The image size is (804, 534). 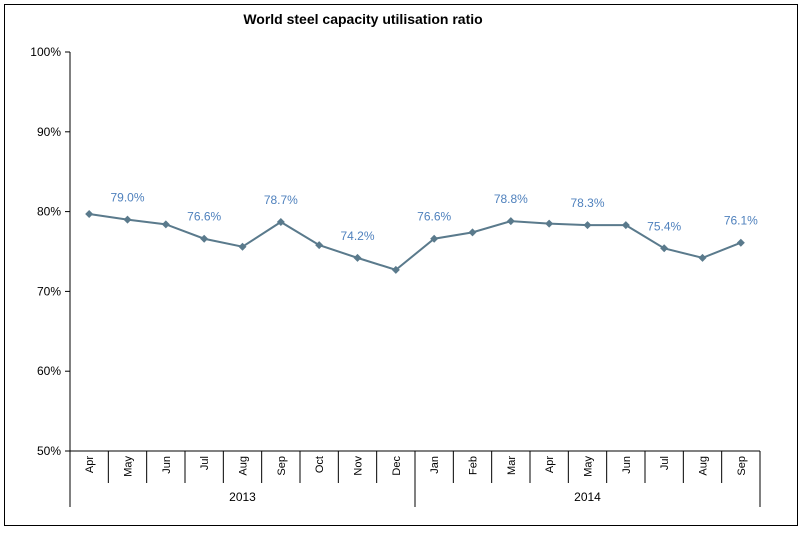 I want to click on data-label: 79.0%, so click(x=127, y=198).